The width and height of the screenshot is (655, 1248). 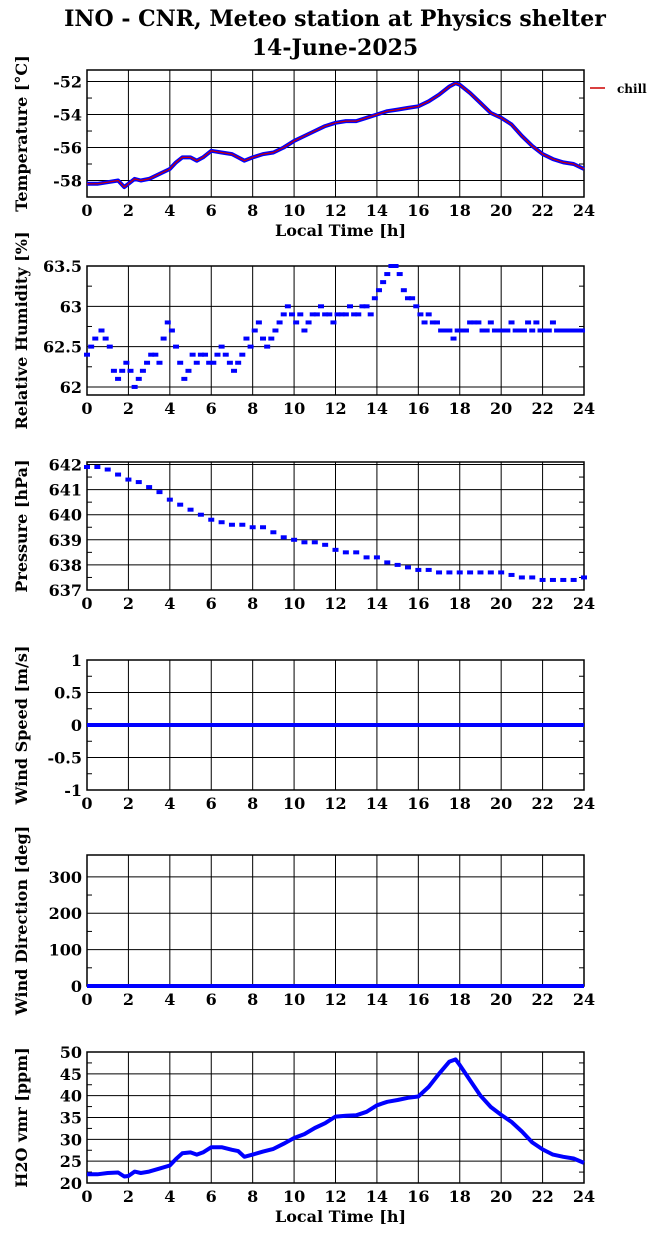 I want to click on data-line, so click(x=336, y=1118).